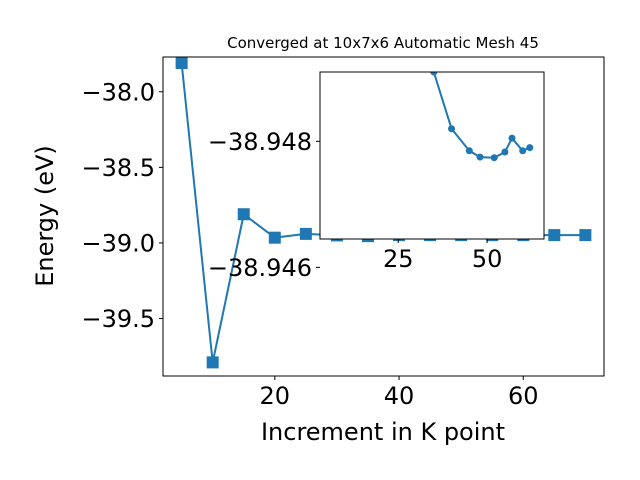  Describe the element at coordinates (487, 259) in the screenshot. I see `inset-x-tick-label: 50` at that location.